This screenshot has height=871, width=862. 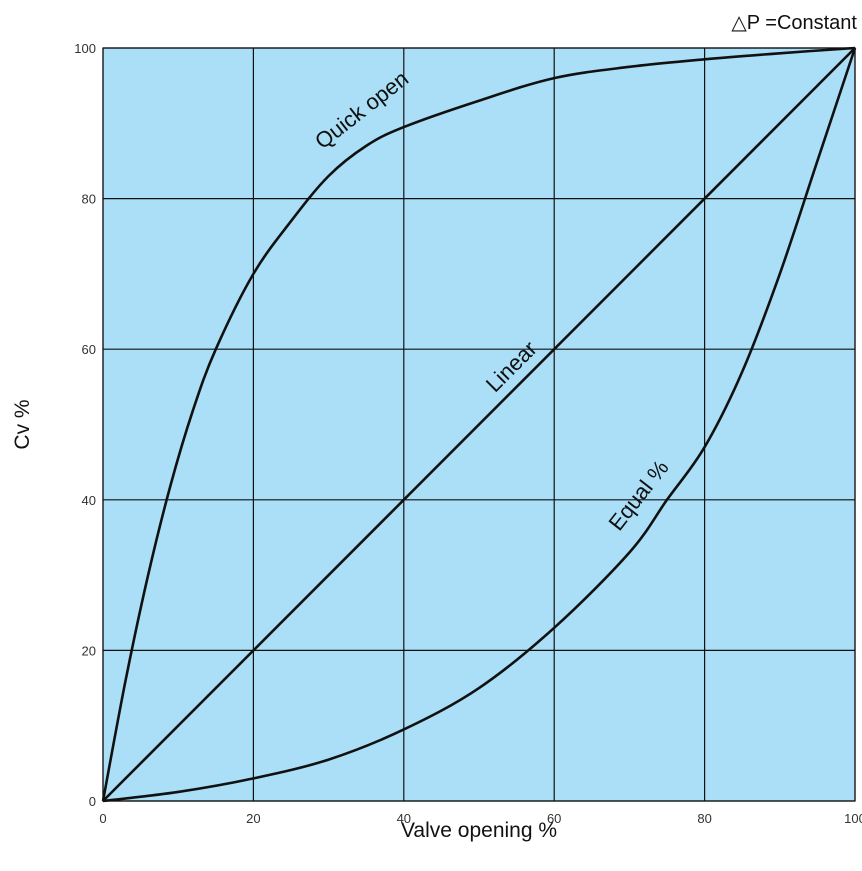 What do you see at coordinates (89, 349) in the screenshot?
I see `y-tick-label: 60` at bounding box center [89, 349].